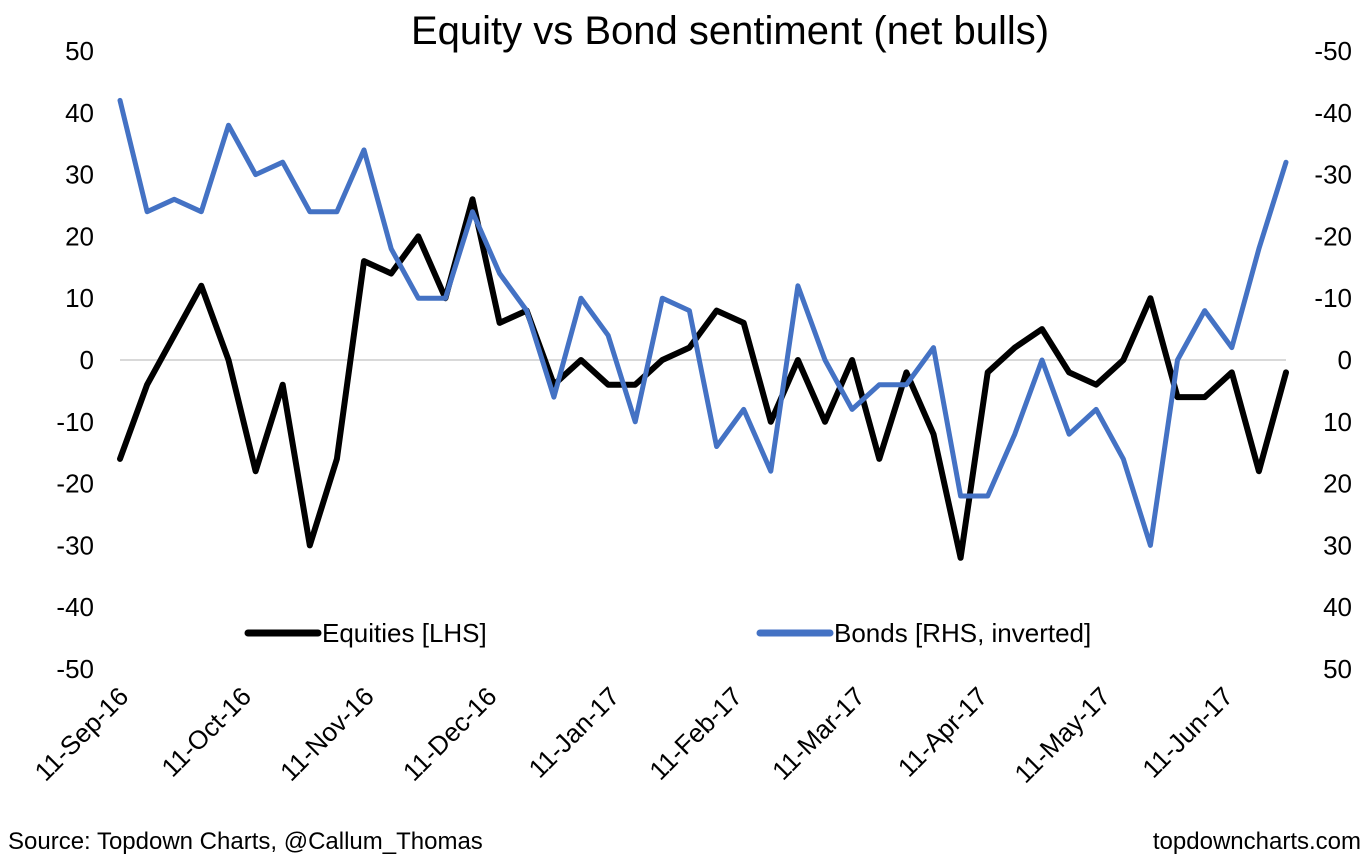 This screenshot has width=1371, height=862. I want to click on y-left-tick-label: -10, so click(75, 422).